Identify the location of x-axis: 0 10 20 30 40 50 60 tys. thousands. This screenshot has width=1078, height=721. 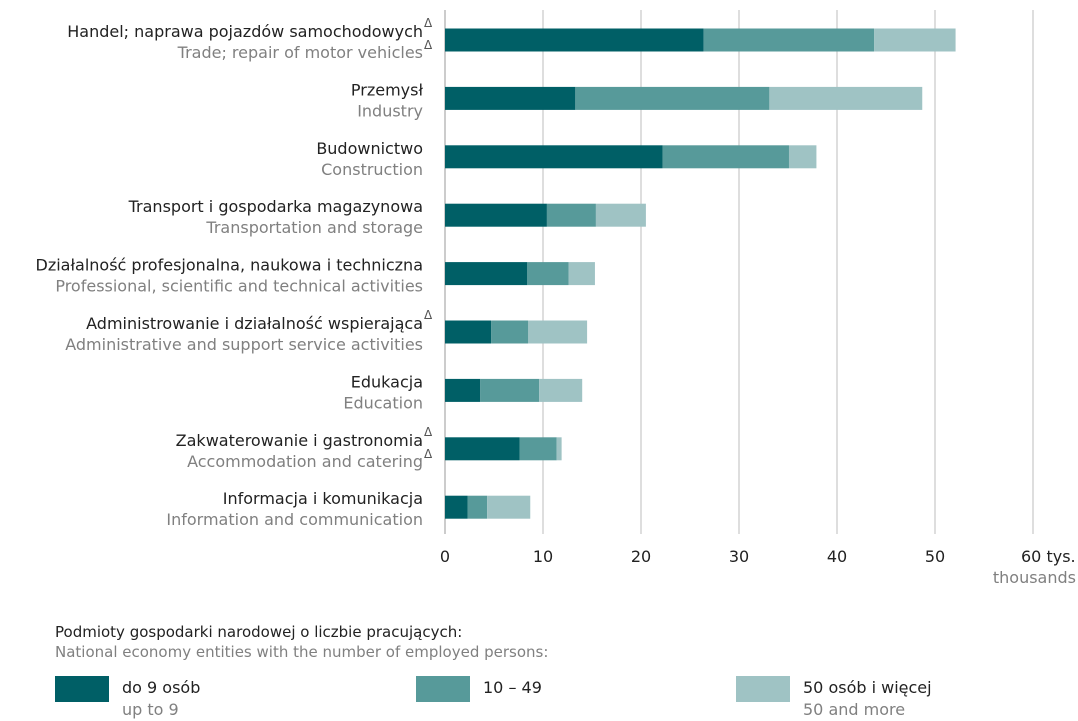
(758, 567).